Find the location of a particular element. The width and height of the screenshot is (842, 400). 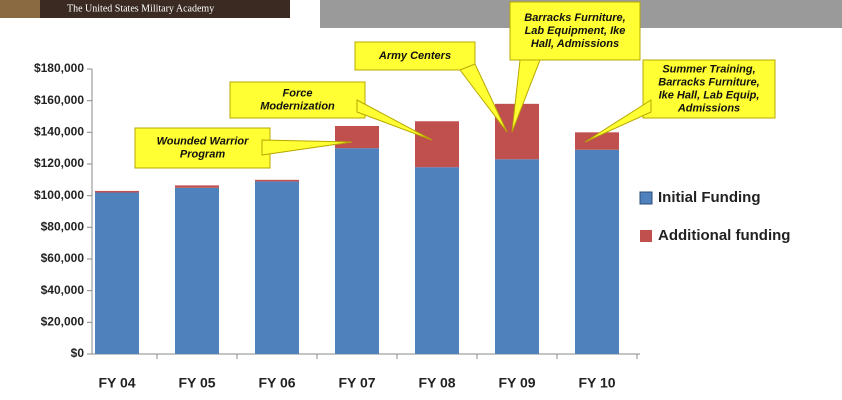

x-tick-label: FY 05 is located at coordinates (196, 383).